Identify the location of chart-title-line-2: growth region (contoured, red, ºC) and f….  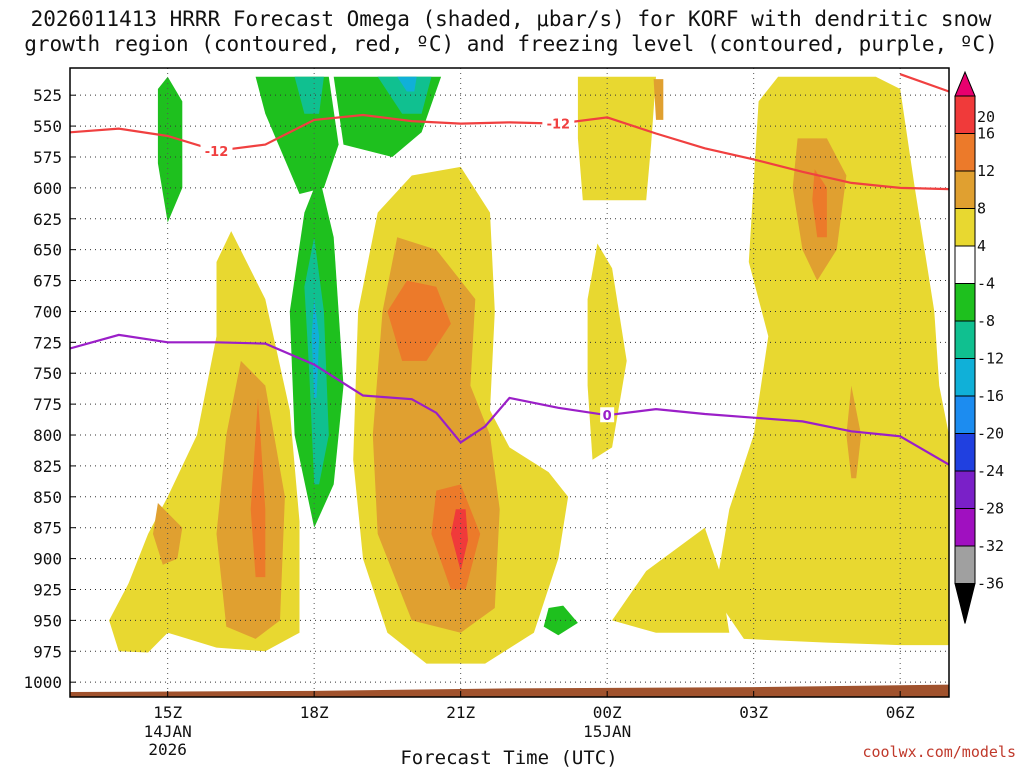
(511, 44).